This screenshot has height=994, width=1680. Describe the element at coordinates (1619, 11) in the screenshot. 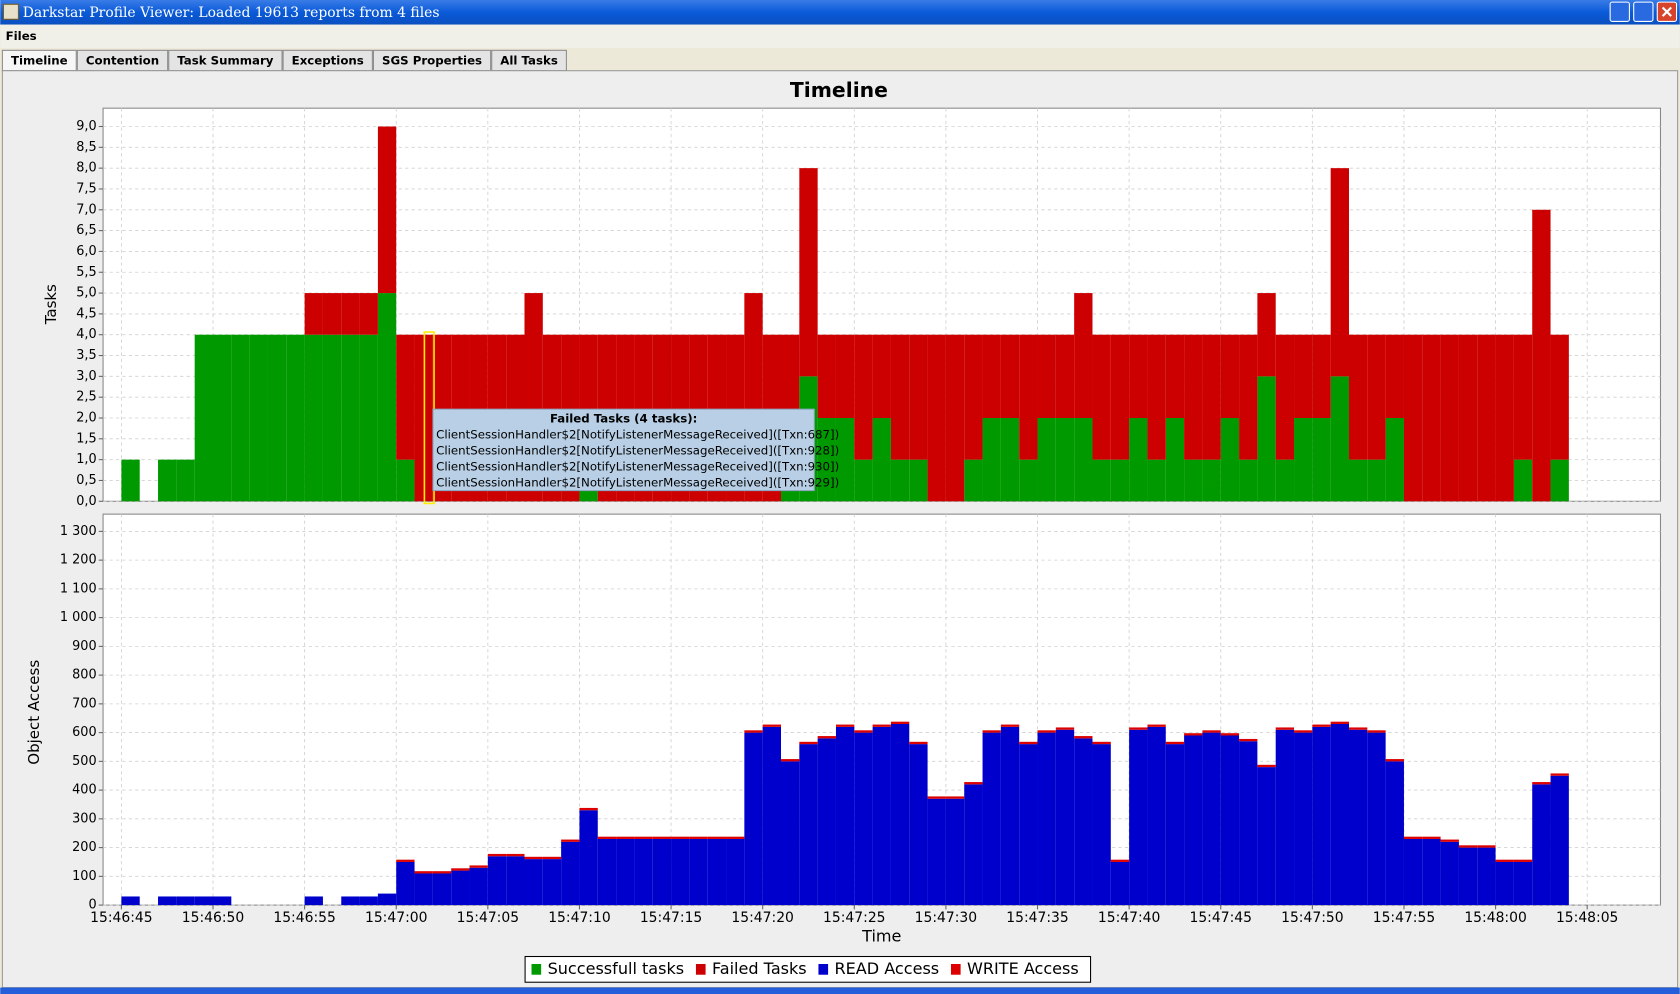

I see `minimize-button` at that location.